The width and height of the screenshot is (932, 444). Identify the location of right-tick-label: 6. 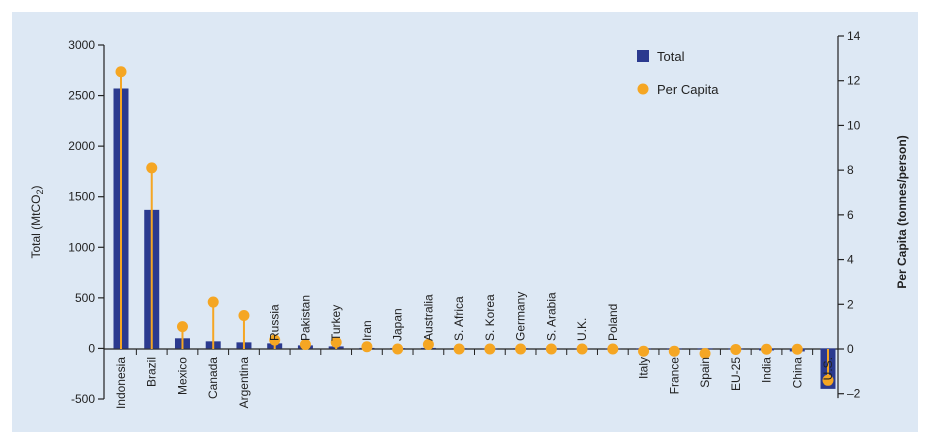
(850, 215).